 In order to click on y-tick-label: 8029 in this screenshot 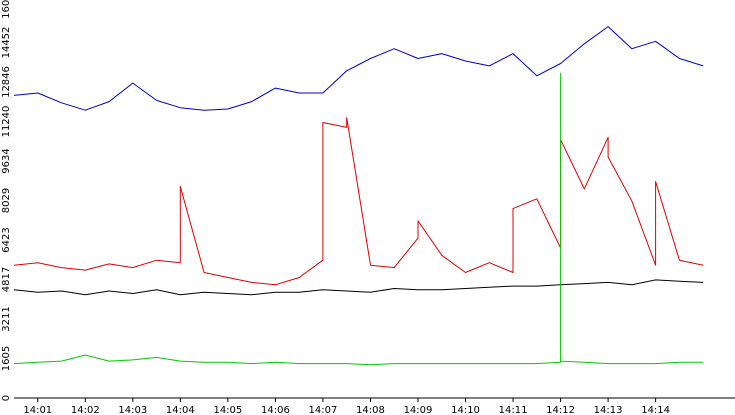, I will do `click(6, 200)`.